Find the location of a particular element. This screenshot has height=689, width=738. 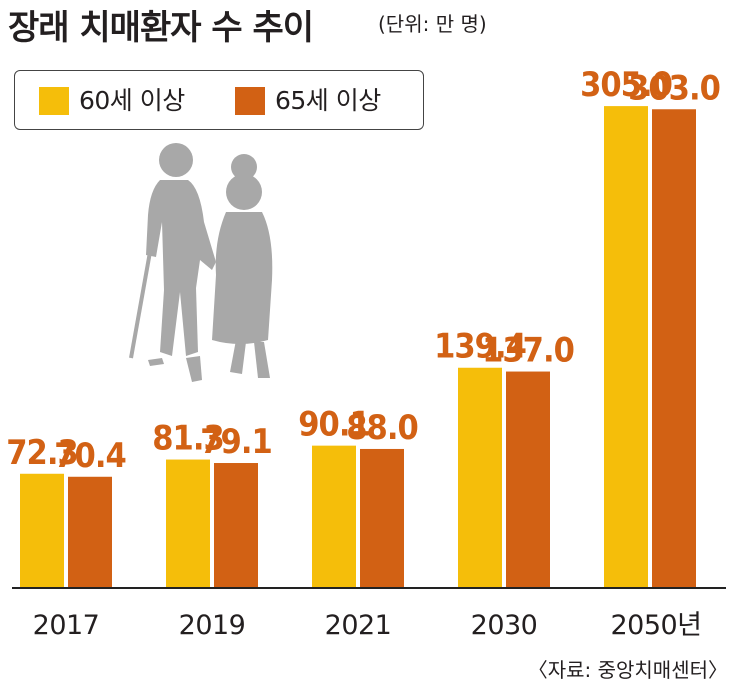

source-note: 〈자료: 중앙치매센터〉 is located at coordinates (627, 670).